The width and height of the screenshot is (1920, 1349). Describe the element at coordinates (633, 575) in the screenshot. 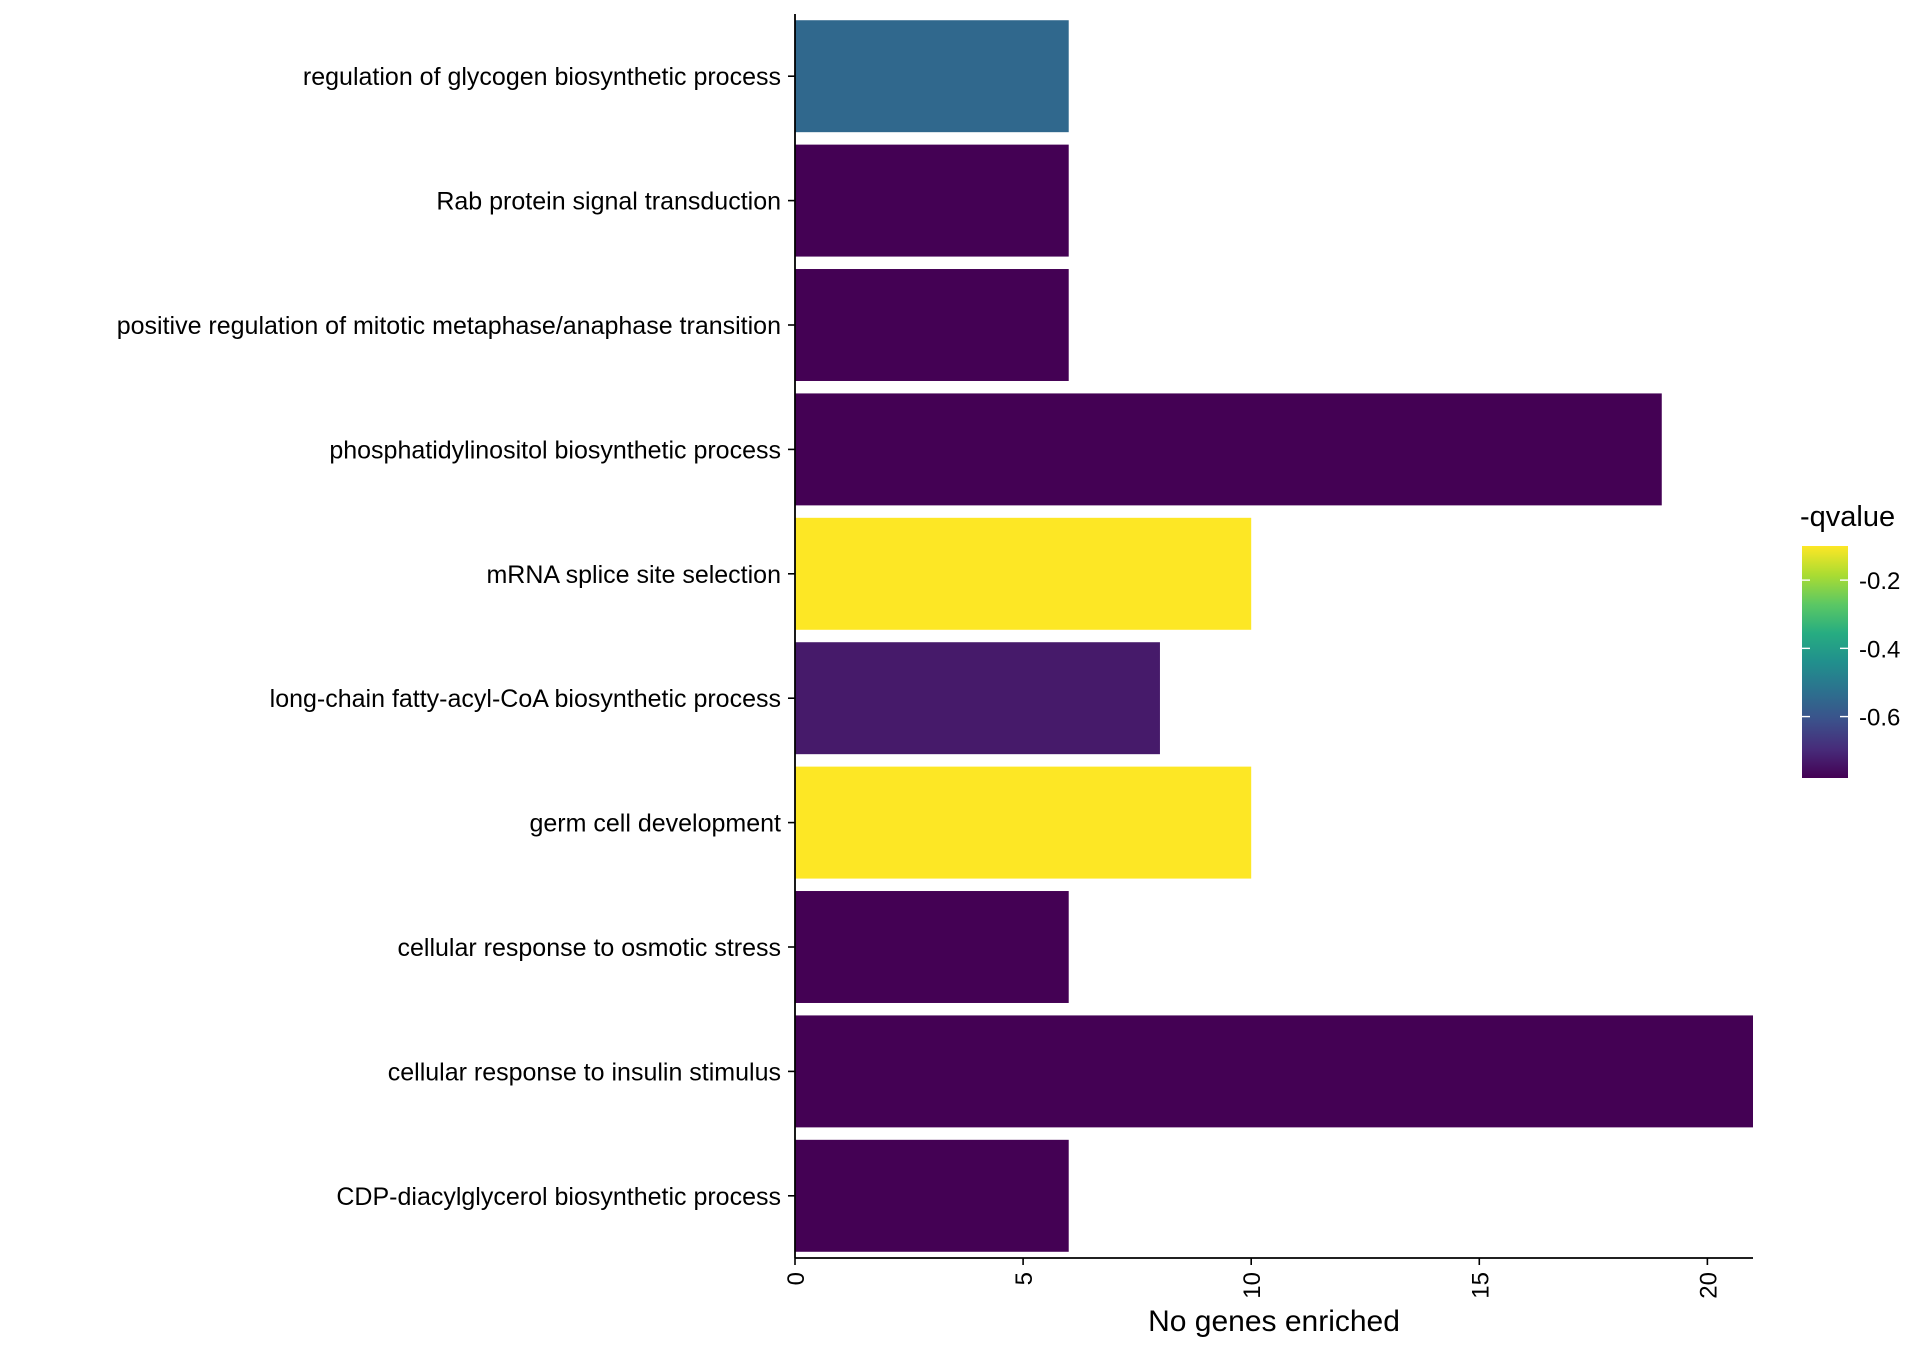

I see `y-tick-label: mRNA splice site selection` at that location.